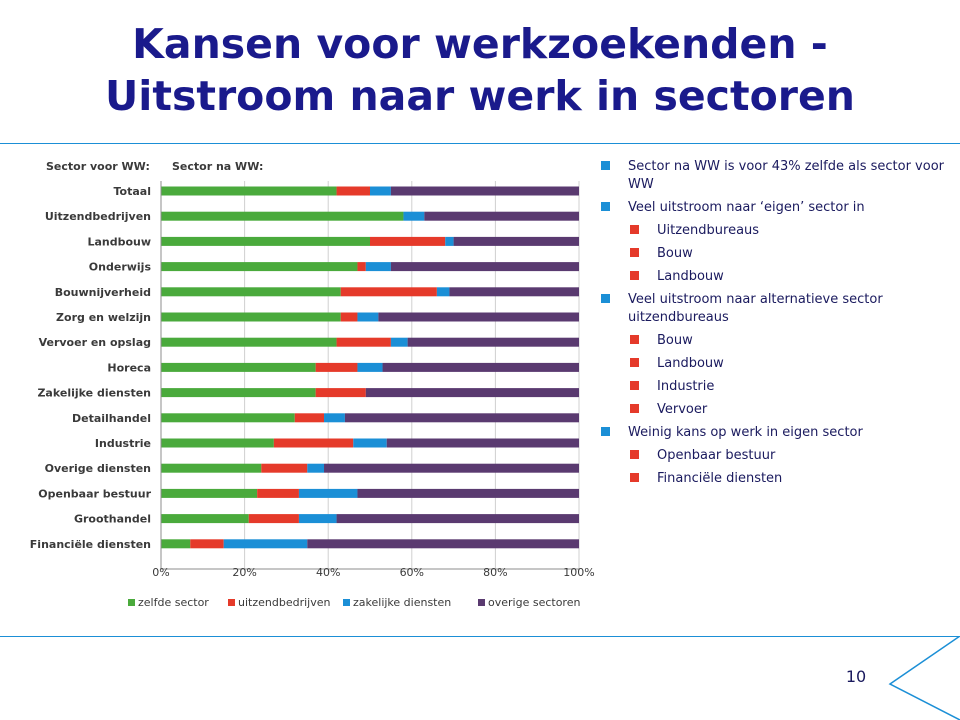 This screenshot has height=720, width=960. Describe the element at coordinates (160, 572) in the screenshot. I see `x-tick-label: 0%` at that location.